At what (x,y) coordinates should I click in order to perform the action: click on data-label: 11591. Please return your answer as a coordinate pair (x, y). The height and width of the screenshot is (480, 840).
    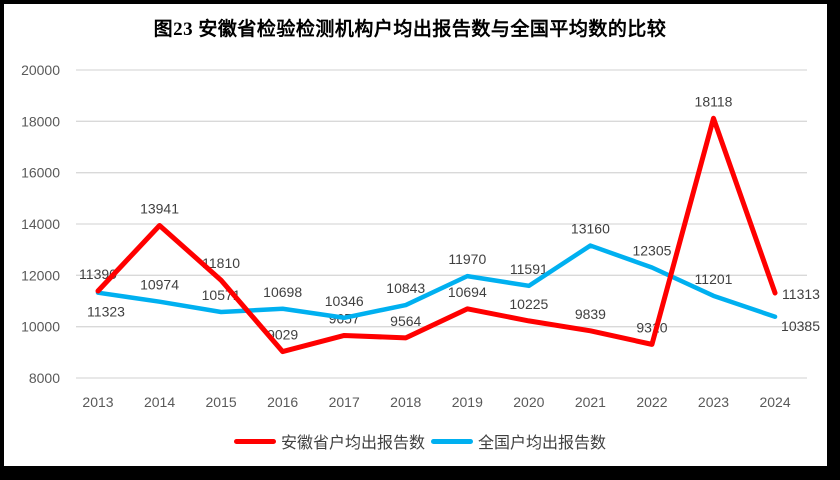
    Looking at the image, I should click on (529, 269).